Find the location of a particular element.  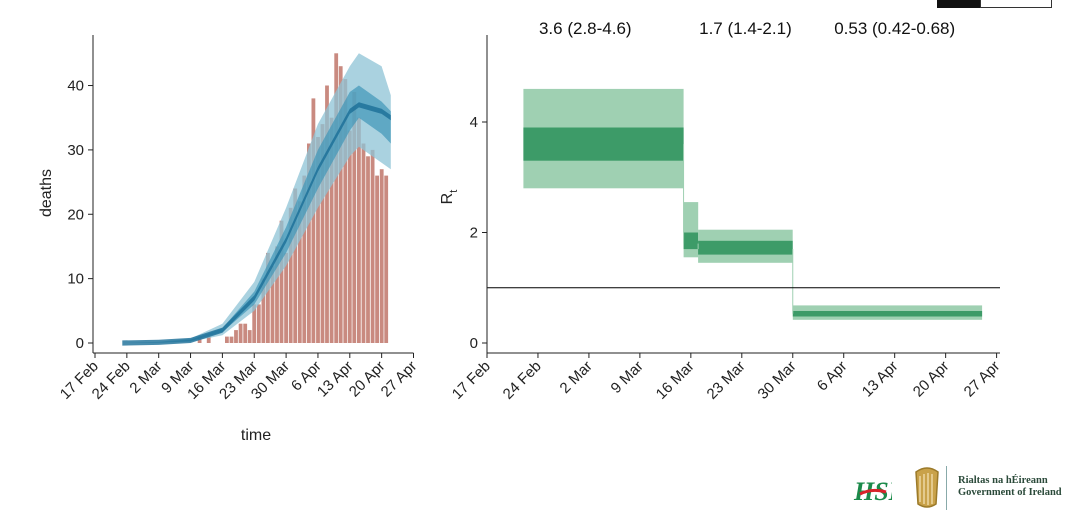

rt-estimate-label: 1.7 (1.4-2.1) is located at coordinates (745, 28).